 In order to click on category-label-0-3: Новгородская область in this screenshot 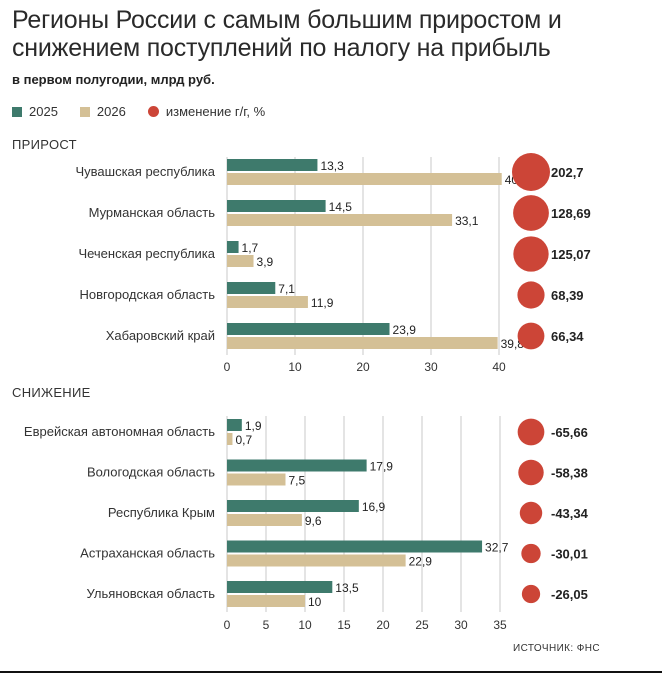, I will do `click(148, 294)`.